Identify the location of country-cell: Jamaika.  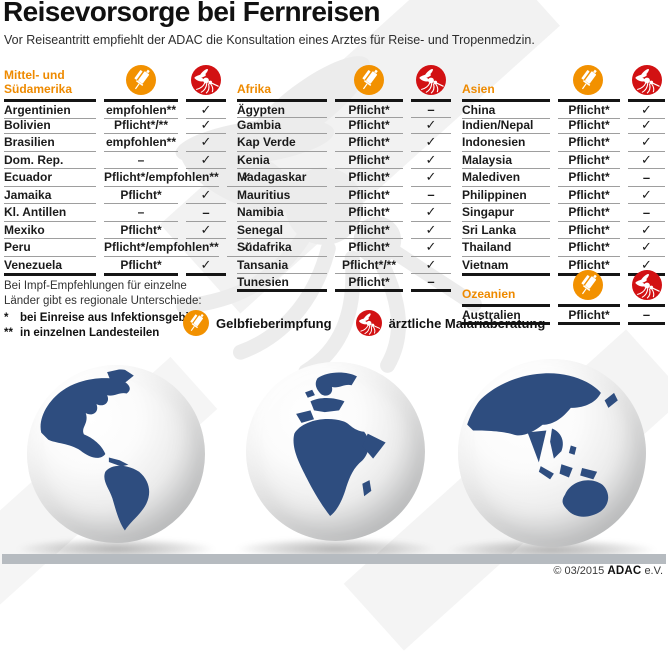
(50, 195).